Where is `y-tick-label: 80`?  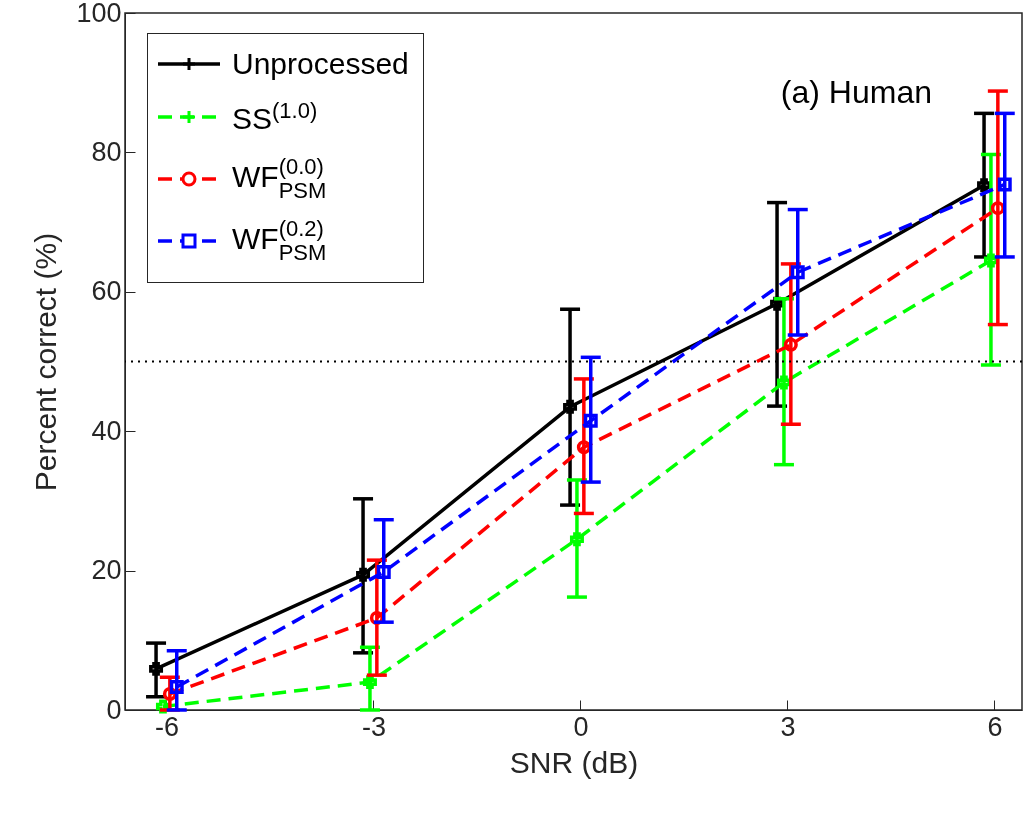
y-tick-label: 80 is located at coordinates (106, 151).